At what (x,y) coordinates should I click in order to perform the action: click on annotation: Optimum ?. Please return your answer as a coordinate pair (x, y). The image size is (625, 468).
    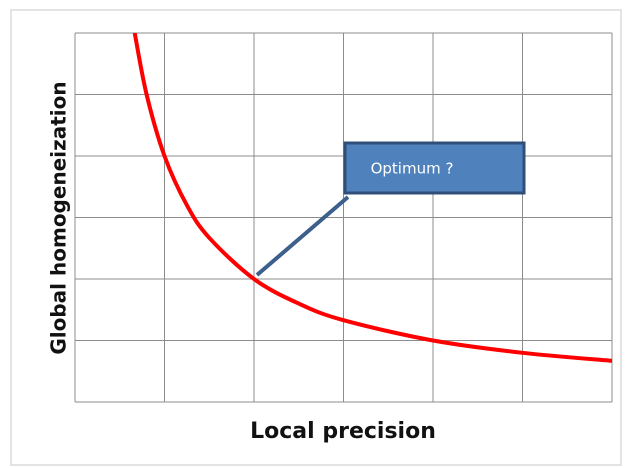
    Looking at the image, I should click on (412, 169).